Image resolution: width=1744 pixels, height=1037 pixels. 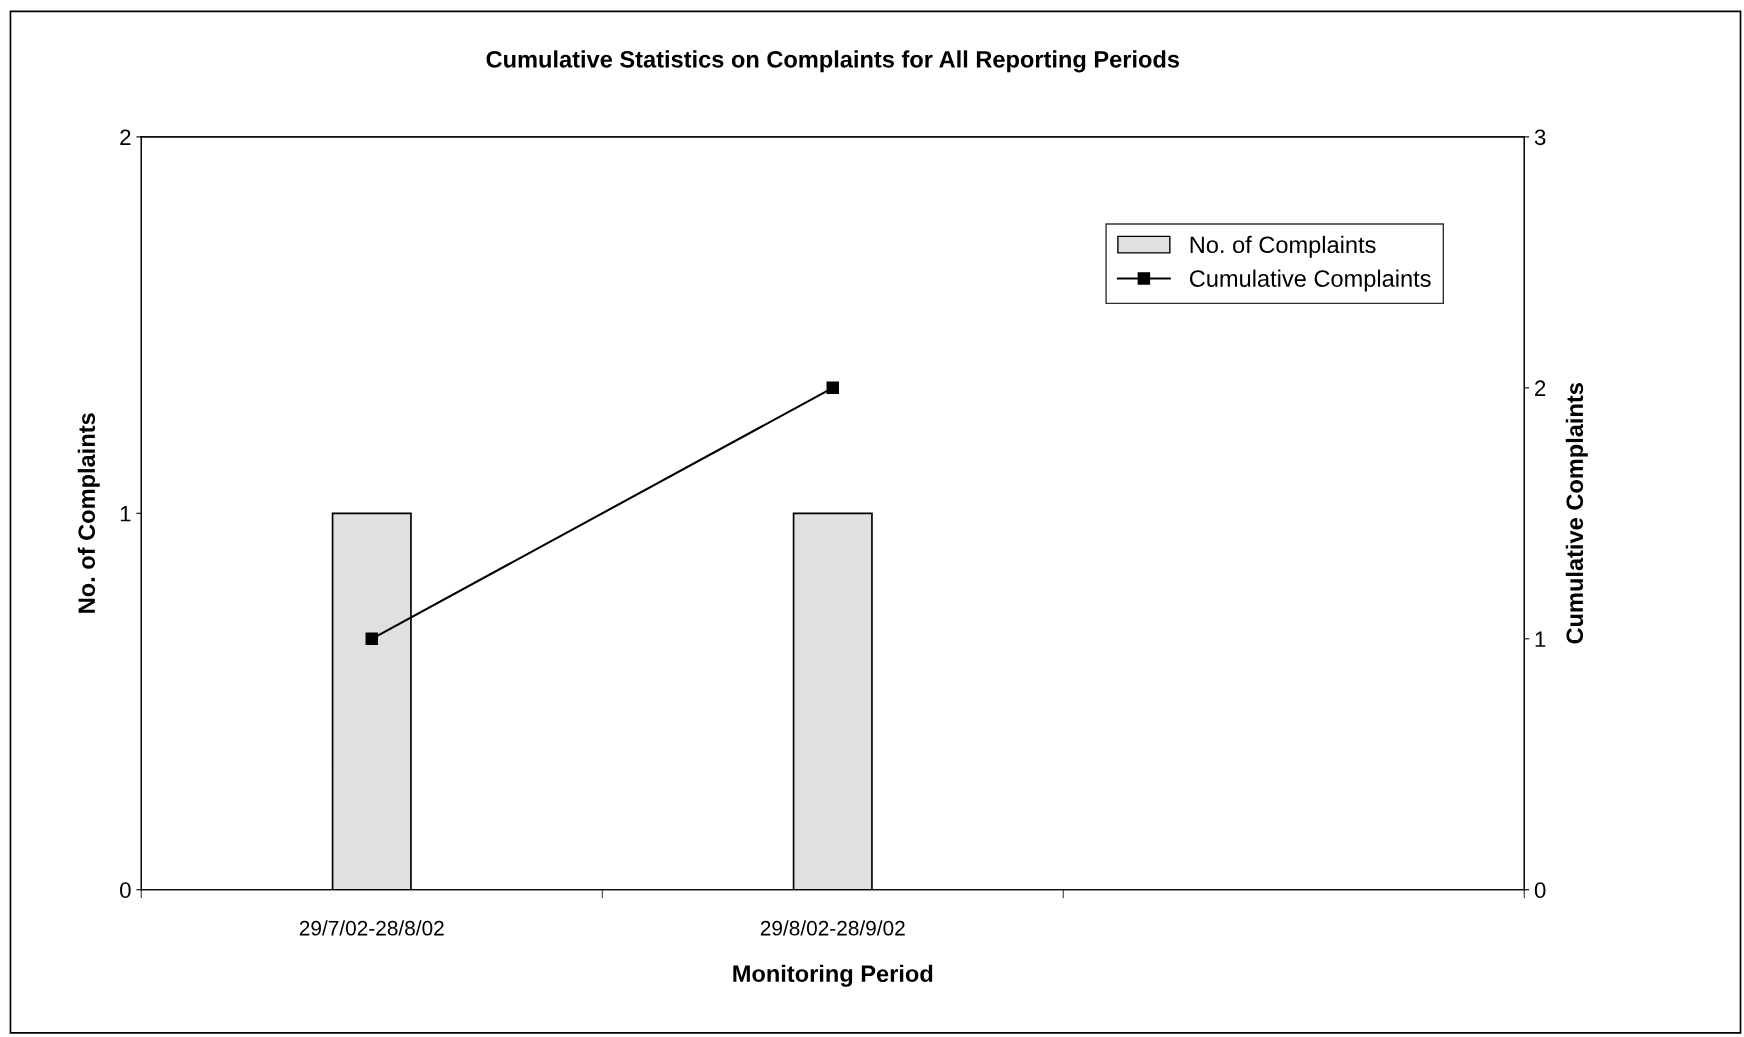 I want to click on y-tick-label: 1, so click(x=125, y=514).